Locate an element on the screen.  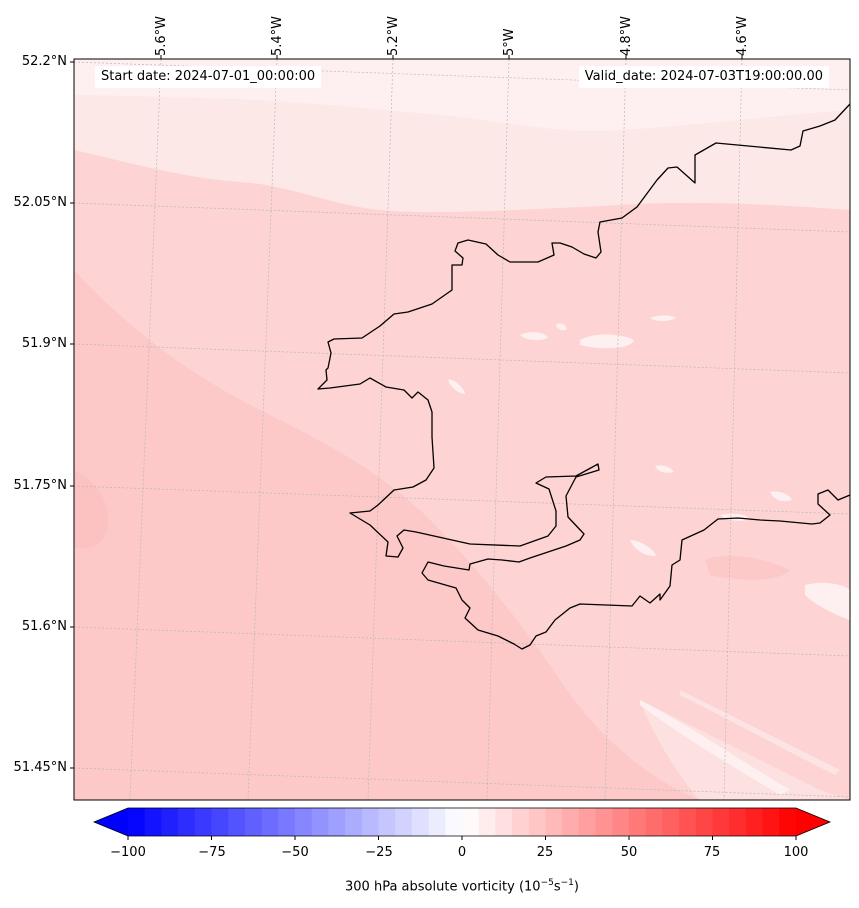
lat-label: 51.6°N is located at coordinates (44, 626).